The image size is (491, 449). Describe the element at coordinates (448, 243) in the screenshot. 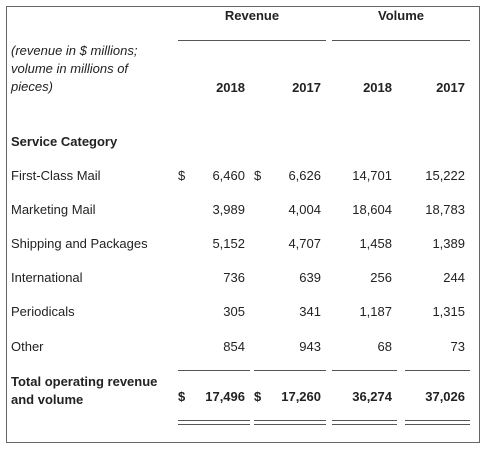

I see `cell: 1,389` at that location.